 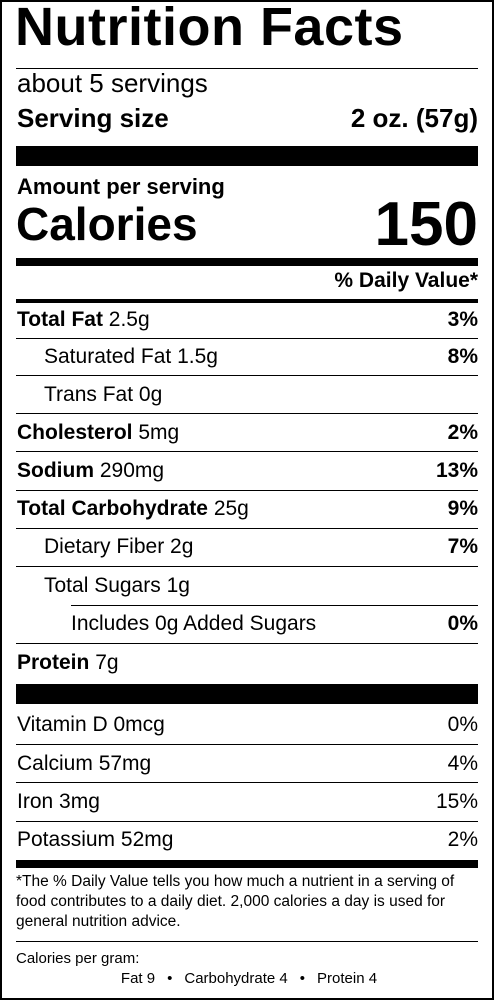 I want to click on nutrient-name: Trans Fat, so click(x=89, y=394).